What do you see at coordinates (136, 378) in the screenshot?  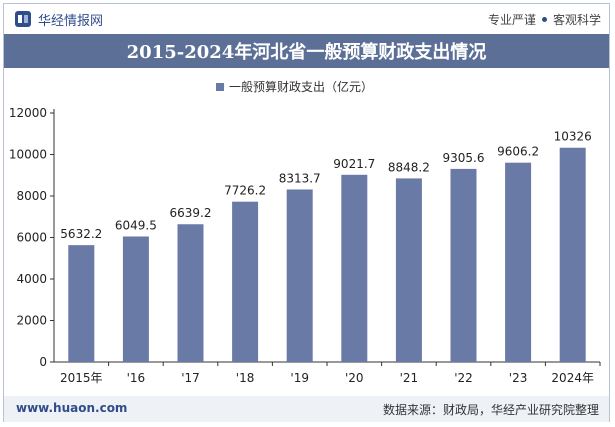 I see `x-tick-label: '16` at bounding box center [136, 378].